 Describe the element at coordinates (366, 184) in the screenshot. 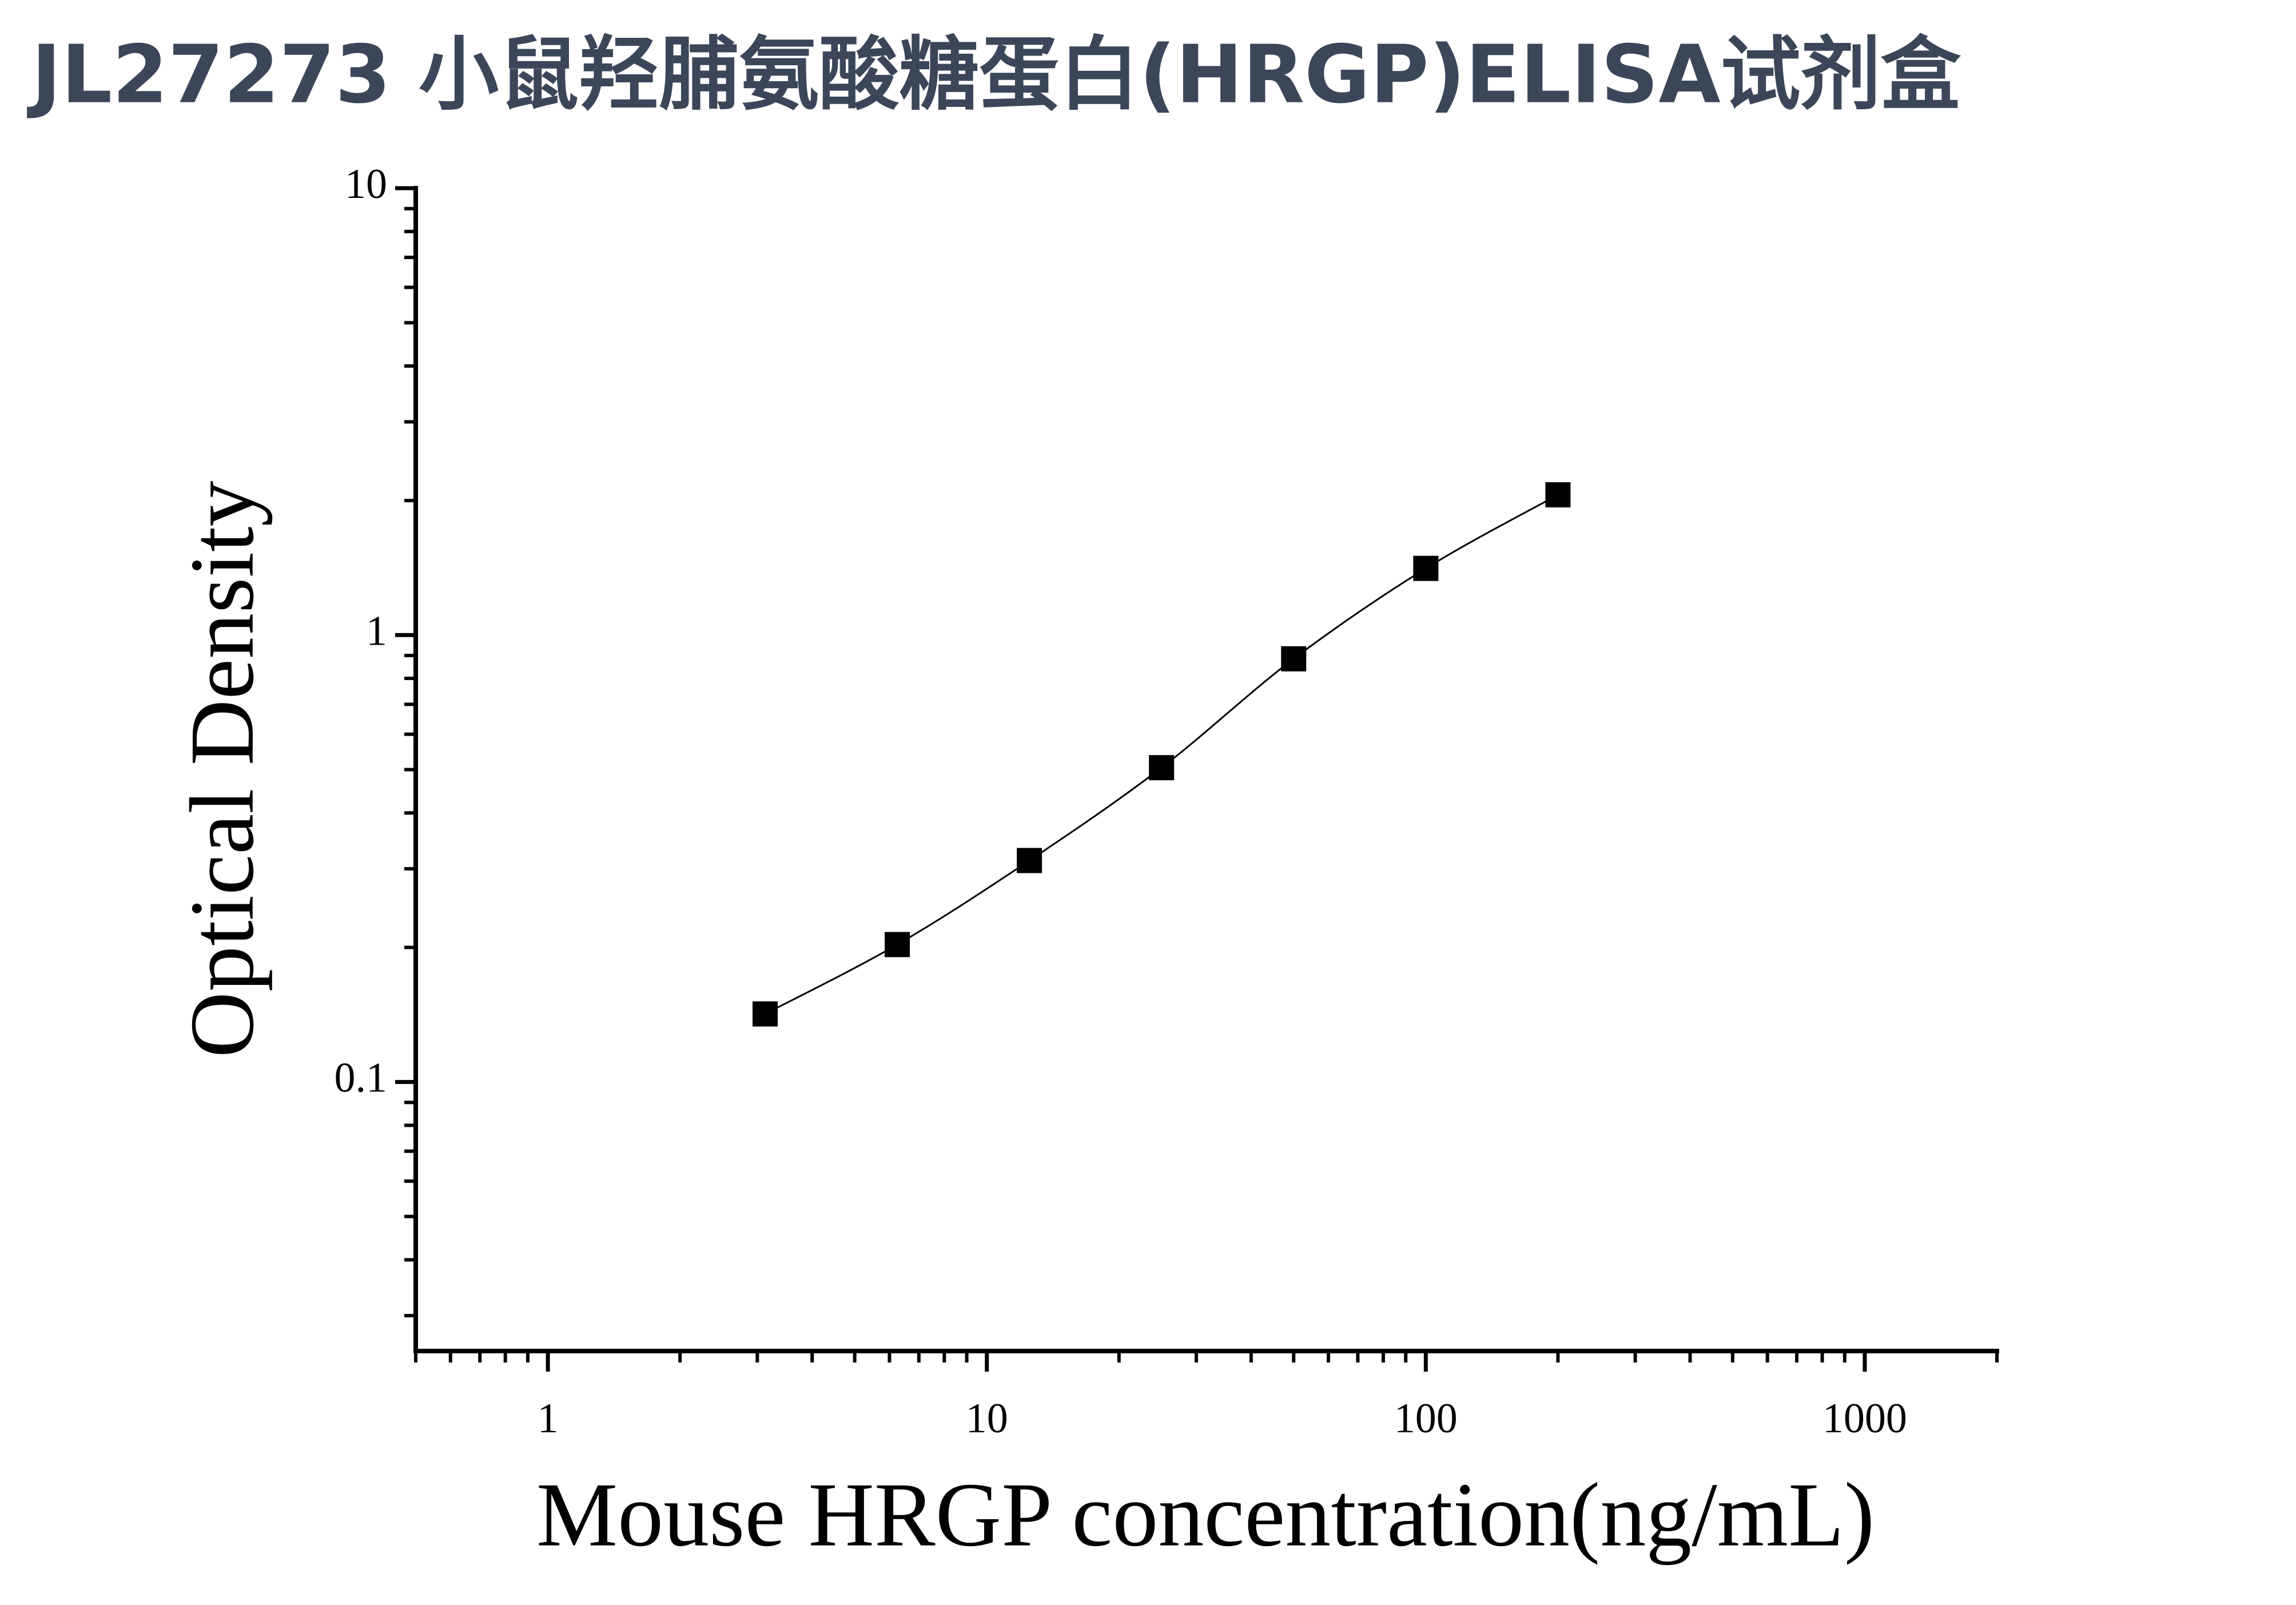

I see `y-tick-label: 10` at that location.